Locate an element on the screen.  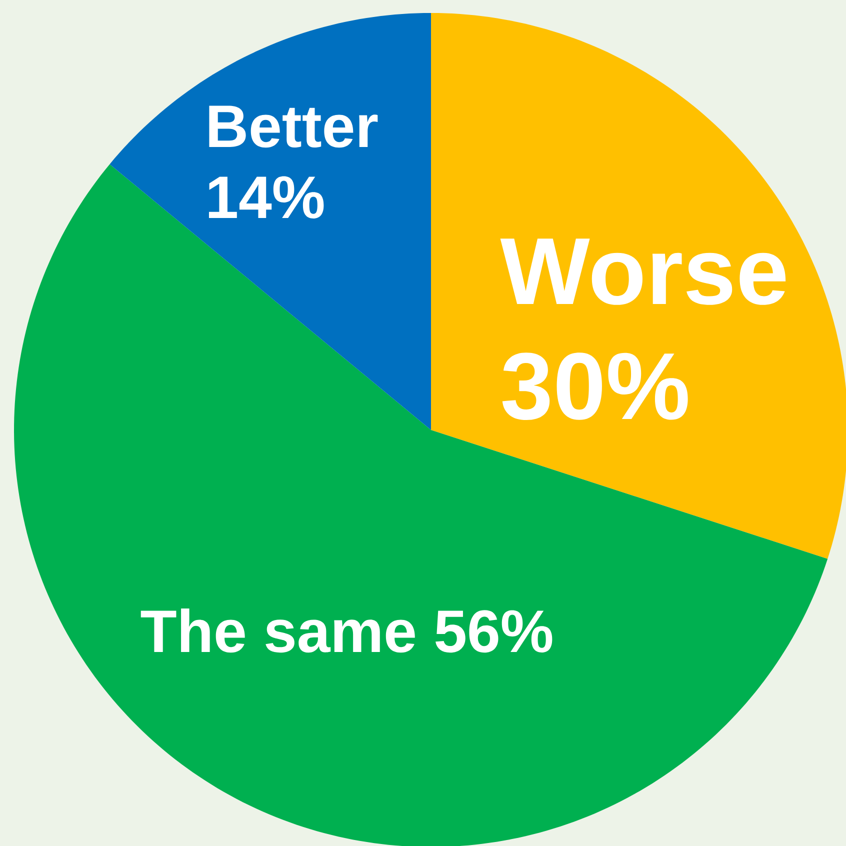
data-label: 30% is located at coordinates (595, 386).